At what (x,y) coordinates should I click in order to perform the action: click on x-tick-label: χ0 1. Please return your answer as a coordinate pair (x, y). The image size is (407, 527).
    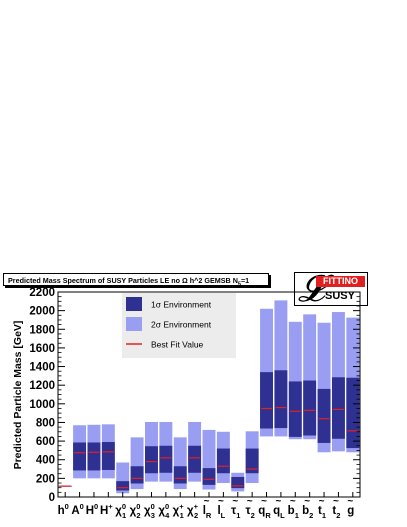
    Looking at the image, I should click on (120, 511).